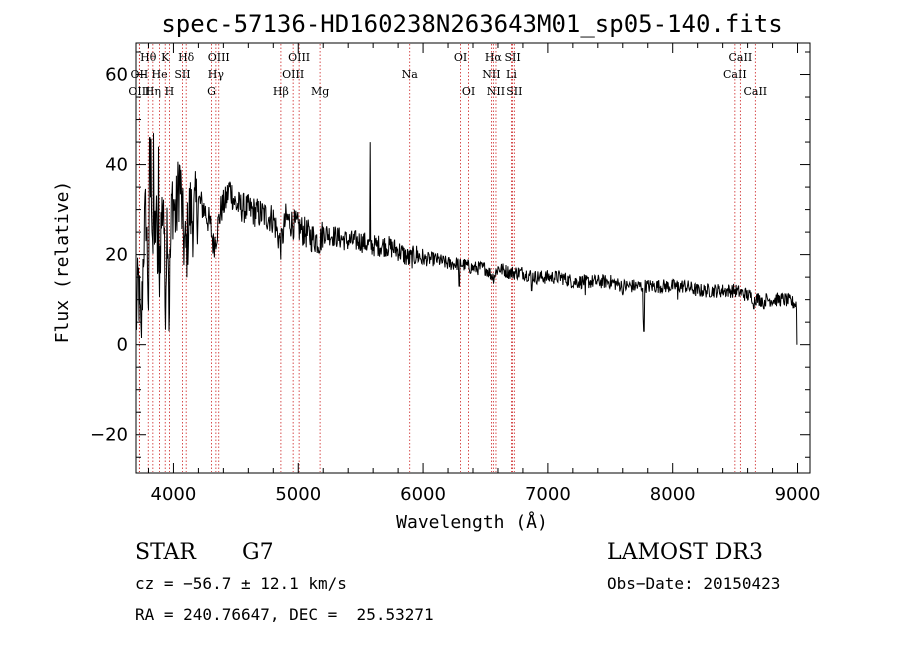 This screenshot has height=649, width=900. Describe the element at coordinates (258, 552) in the screenshot. I see `object-subclass: G7` at that location.